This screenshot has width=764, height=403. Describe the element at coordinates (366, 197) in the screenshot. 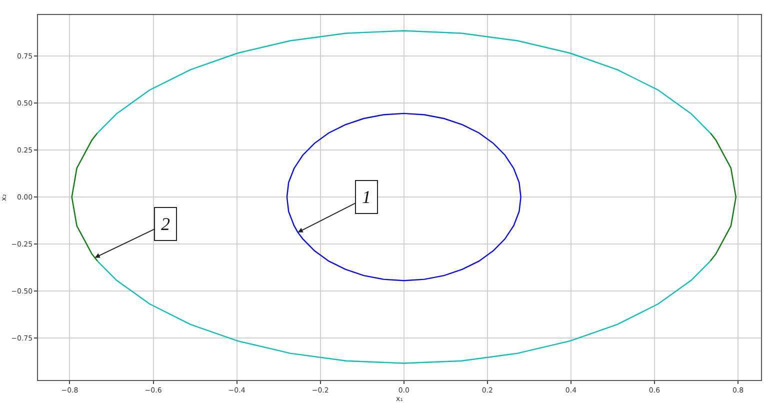

I see `annotation: 1` at that location.